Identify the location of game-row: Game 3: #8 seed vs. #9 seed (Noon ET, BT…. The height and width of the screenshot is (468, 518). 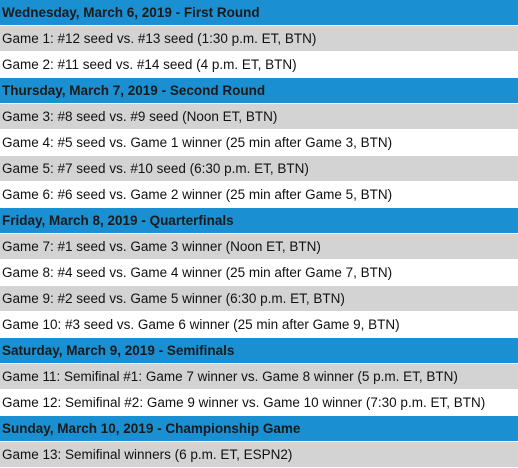
(259, 117).